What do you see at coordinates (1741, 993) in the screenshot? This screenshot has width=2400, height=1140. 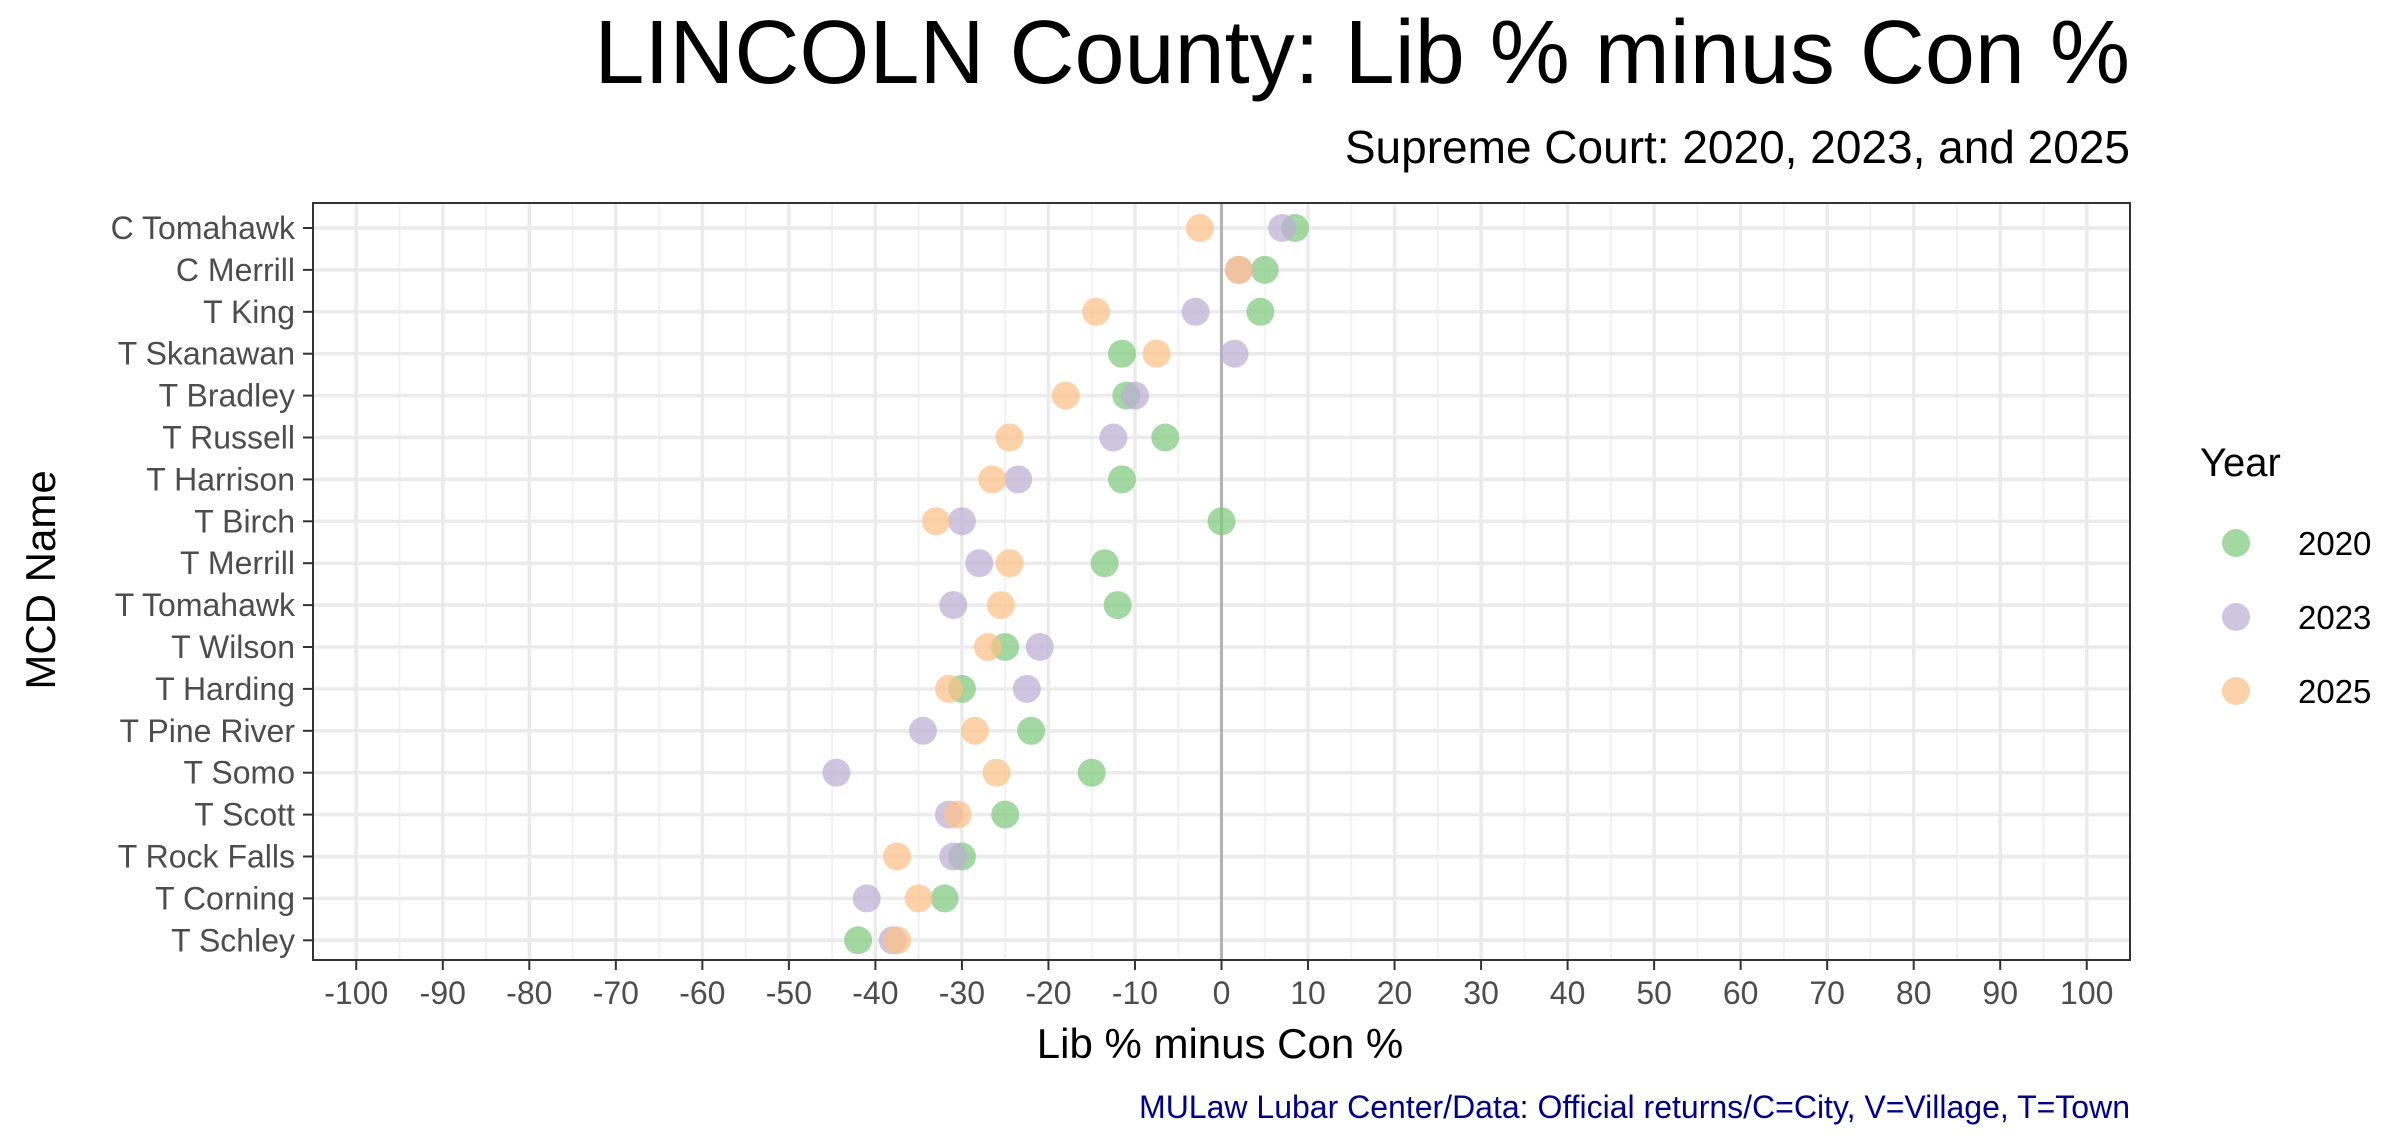 I see `x-tick-label: 60` at bounding box center [1741, 993].